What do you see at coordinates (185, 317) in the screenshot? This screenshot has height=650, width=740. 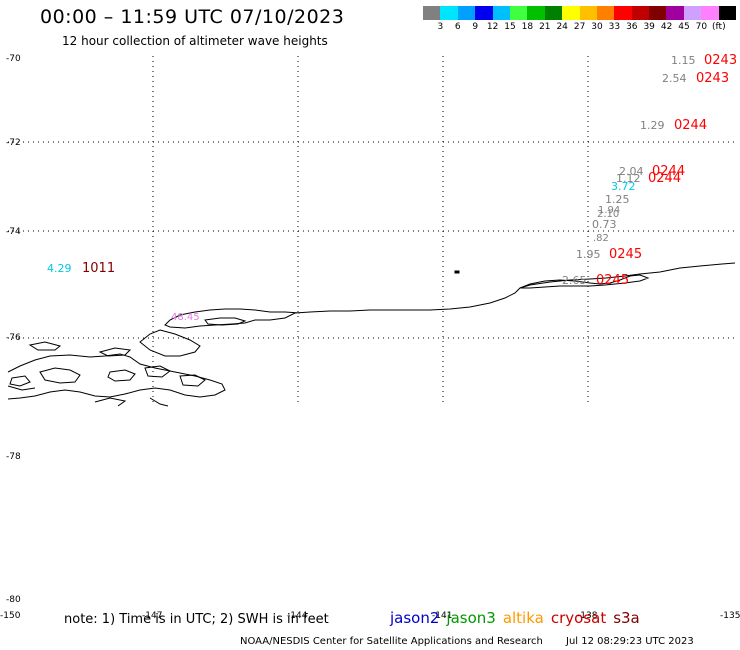 I see `swh-value: 48.45` at bounding box center [185, 317].